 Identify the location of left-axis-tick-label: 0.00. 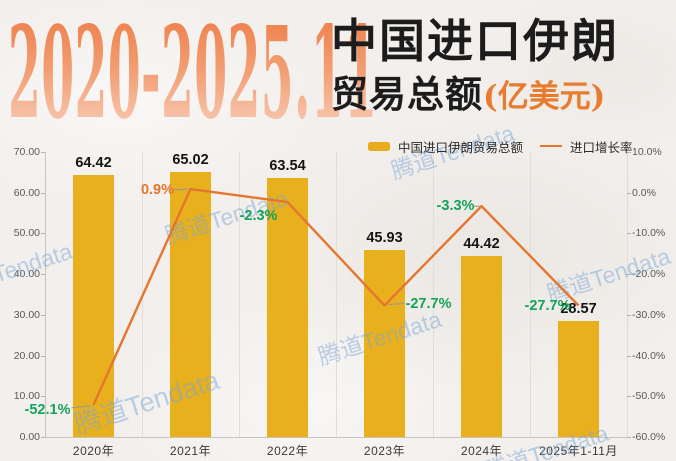
(29, 437).